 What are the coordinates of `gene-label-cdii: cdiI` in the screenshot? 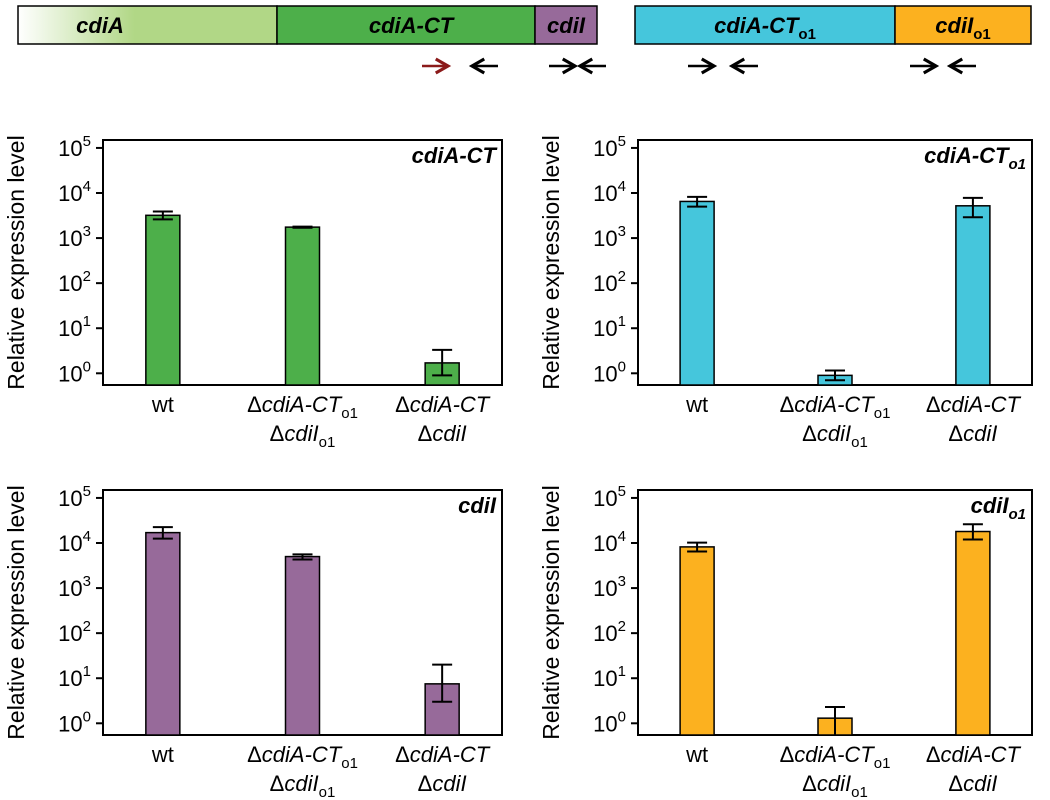 It's located at (566, 25).